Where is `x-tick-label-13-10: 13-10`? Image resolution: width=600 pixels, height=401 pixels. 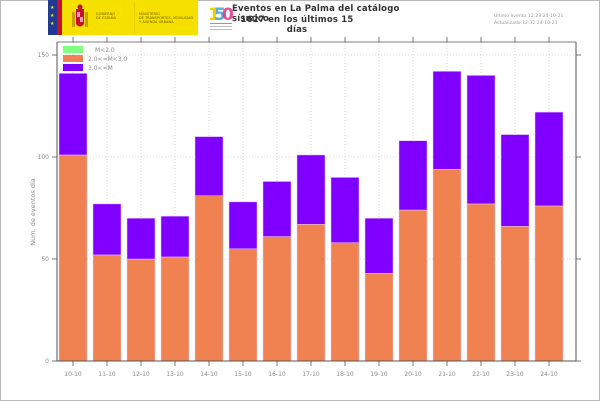 x-tick-label-13-10: 13-10 is located at coordinates (175, 374).